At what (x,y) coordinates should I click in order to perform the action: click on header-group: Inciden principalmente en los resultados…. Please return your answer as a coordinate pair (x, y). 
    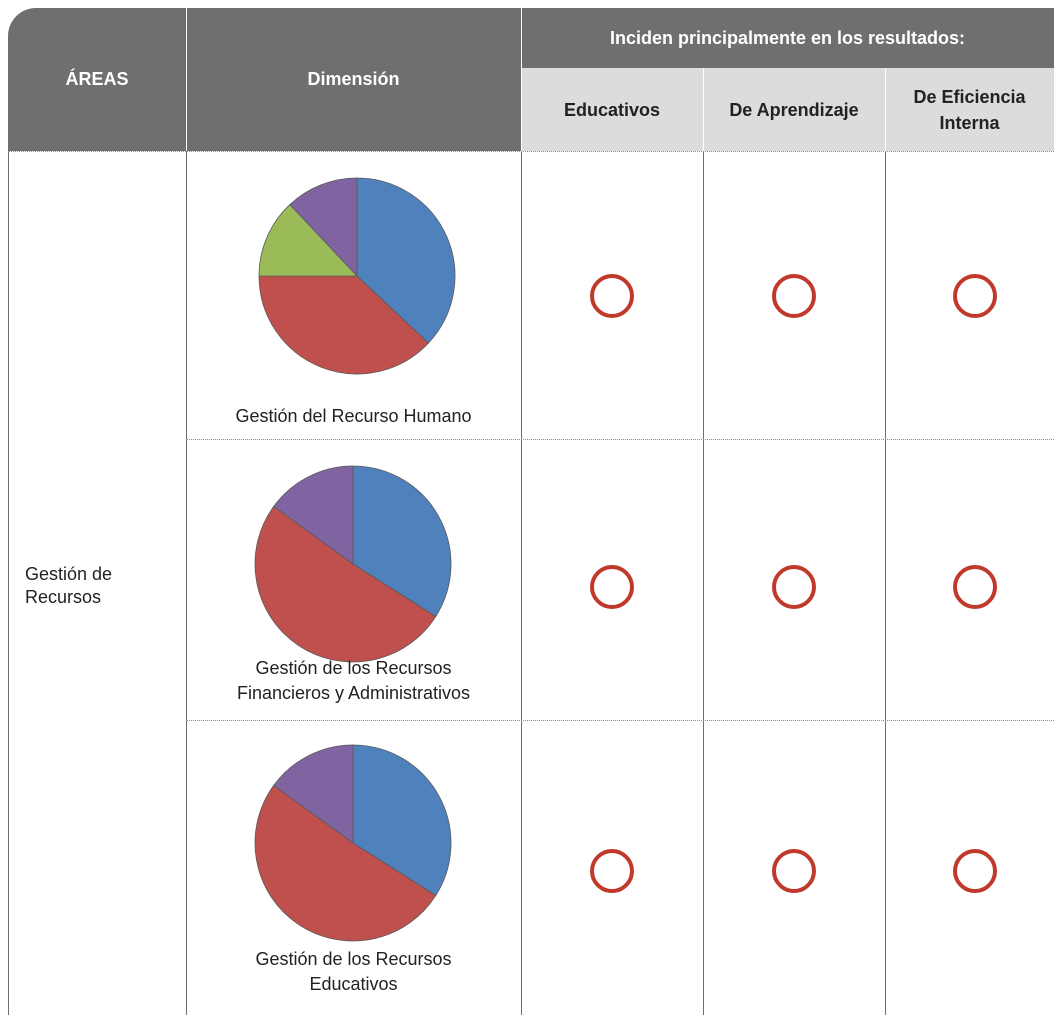
    Looking at the image, I should click on (787, 37).